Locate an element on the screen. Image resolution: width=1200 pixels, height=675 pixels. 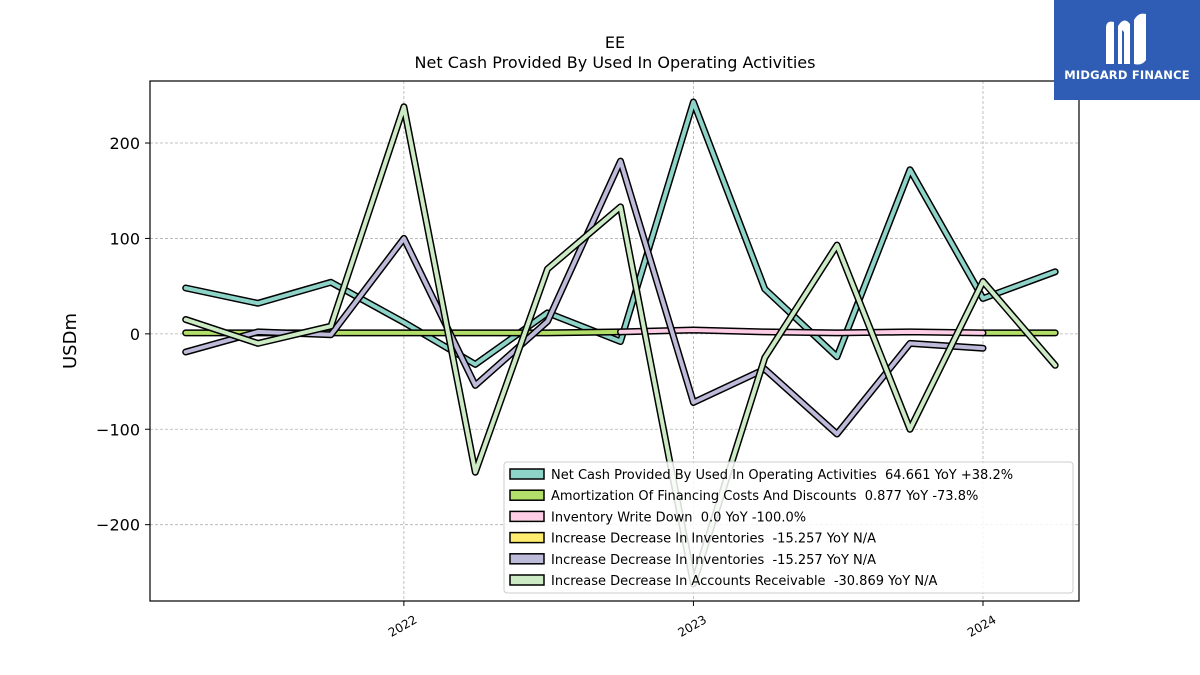
y-tick-label: 200 is located at coordinates (124, 143).